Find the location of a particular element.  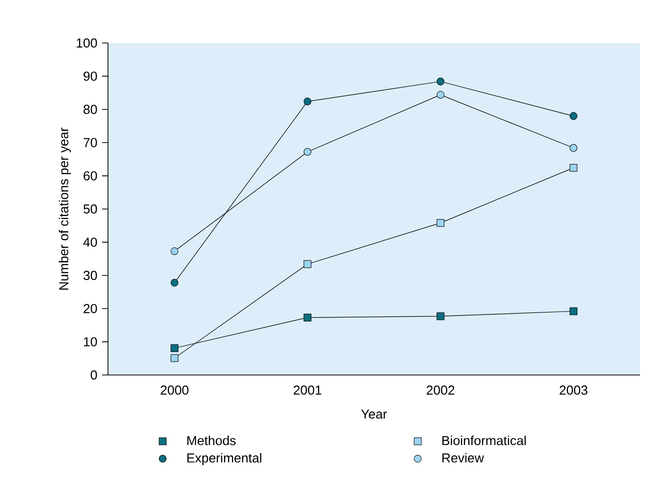

x-axis-title: Year is located at coordinates (374, 414).